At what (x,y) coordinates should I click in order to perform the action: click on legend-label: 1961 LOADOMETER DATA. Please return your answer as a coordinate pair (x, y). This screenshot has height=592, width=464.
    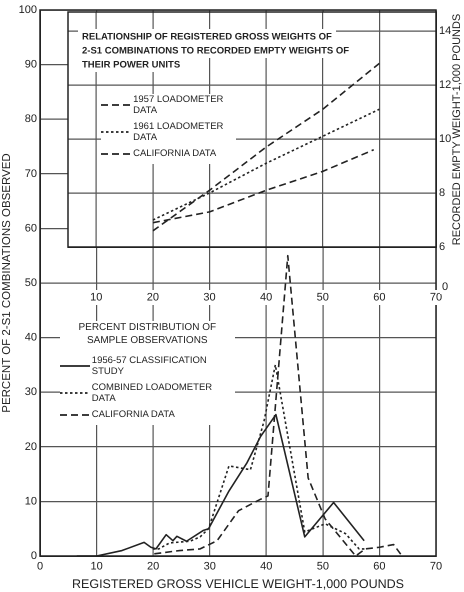
    Looking at the image, I should click on (178, 132).